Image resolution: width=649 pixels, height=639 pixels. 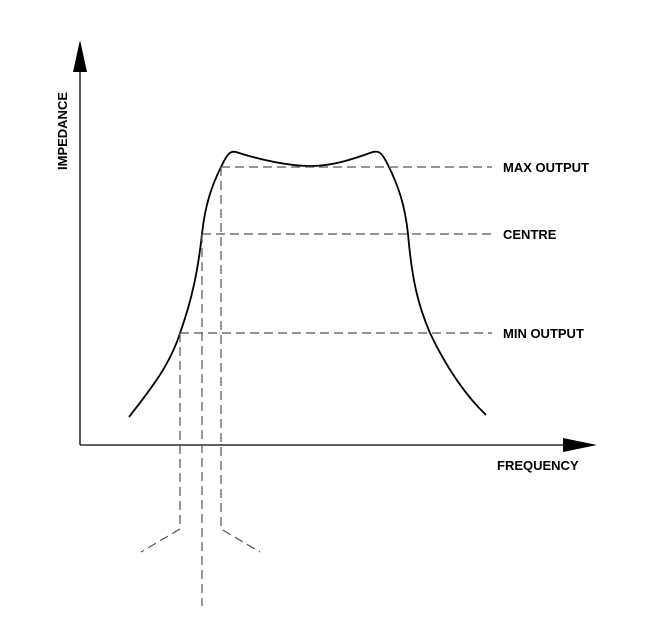 I want to click on max-output-projection, so click(x=240, y=360).